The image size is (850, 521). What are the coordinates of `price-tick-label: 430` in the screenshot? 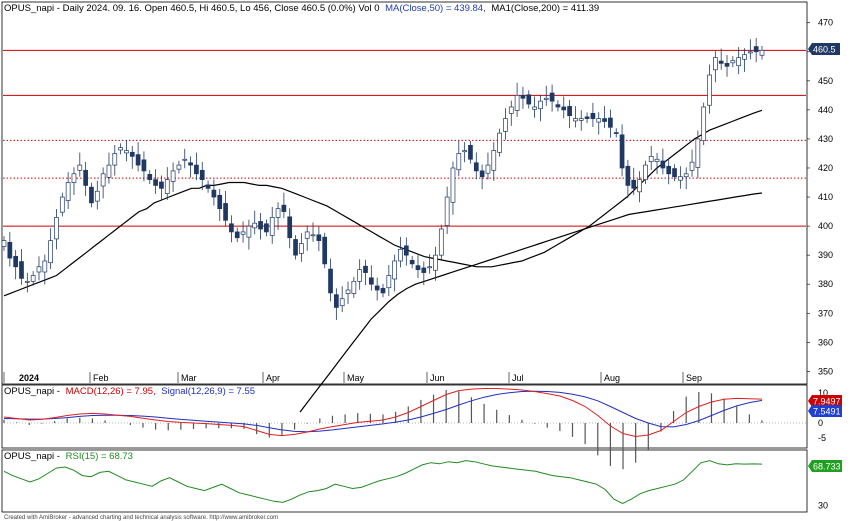 It's located at (825, 139).